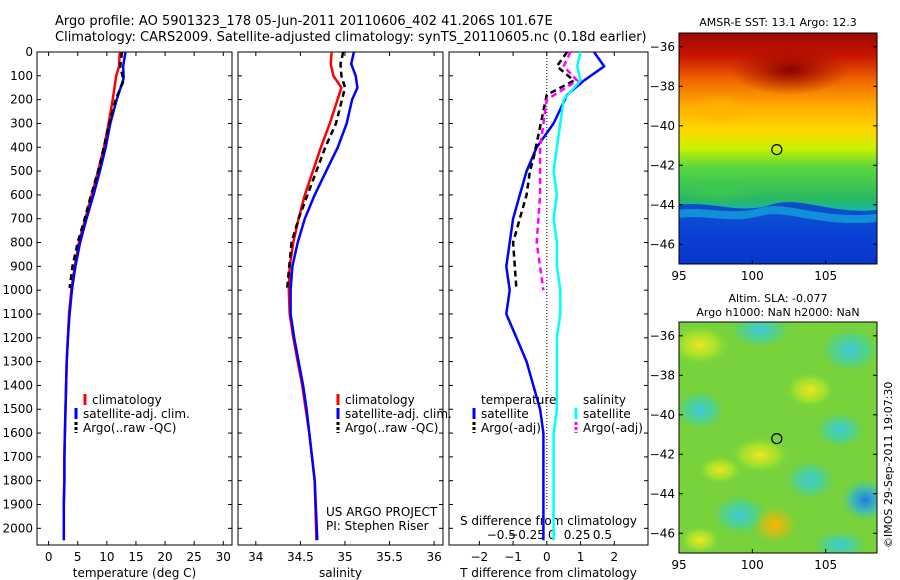 Image resolution: width=900 pixels, height=580 pixels. Describe the element at coordinates (382, 512) in the screenshot. I see `project-name: US ARGO PROJECT` at that location.